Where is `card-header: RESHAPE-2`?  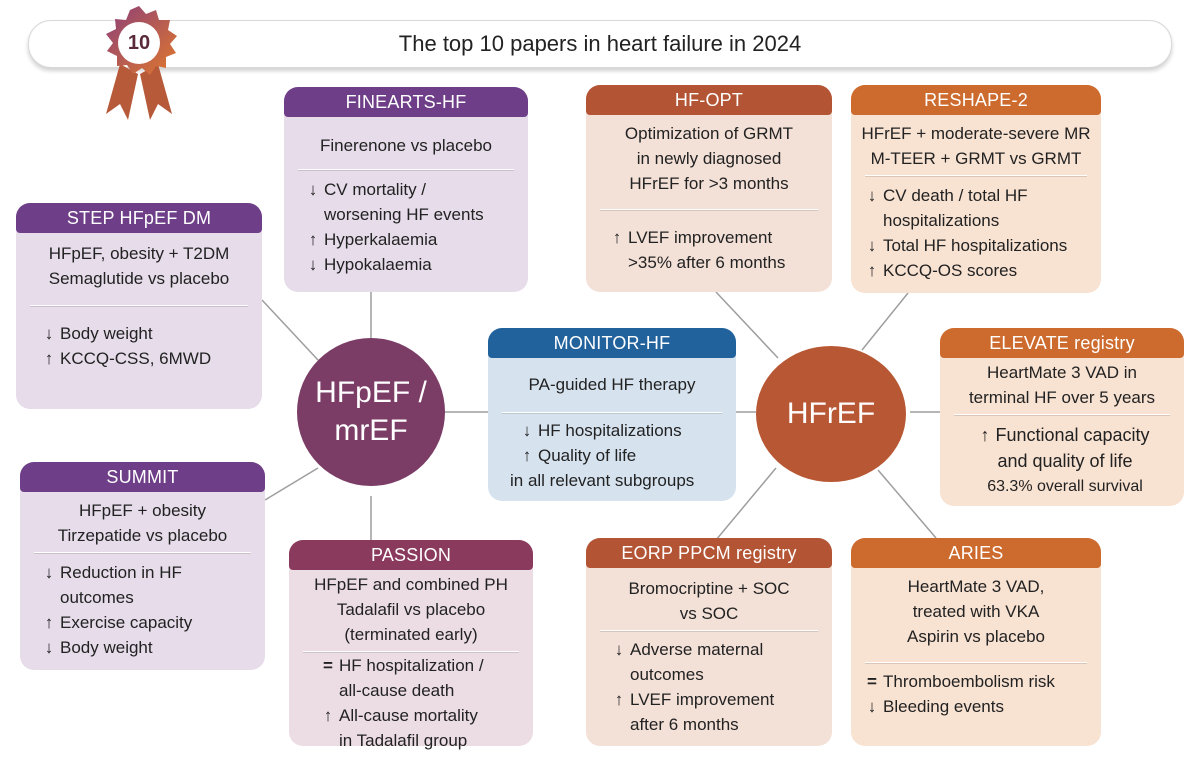
card-header: RESHAPE-2 is located at coordinates (976, 100).